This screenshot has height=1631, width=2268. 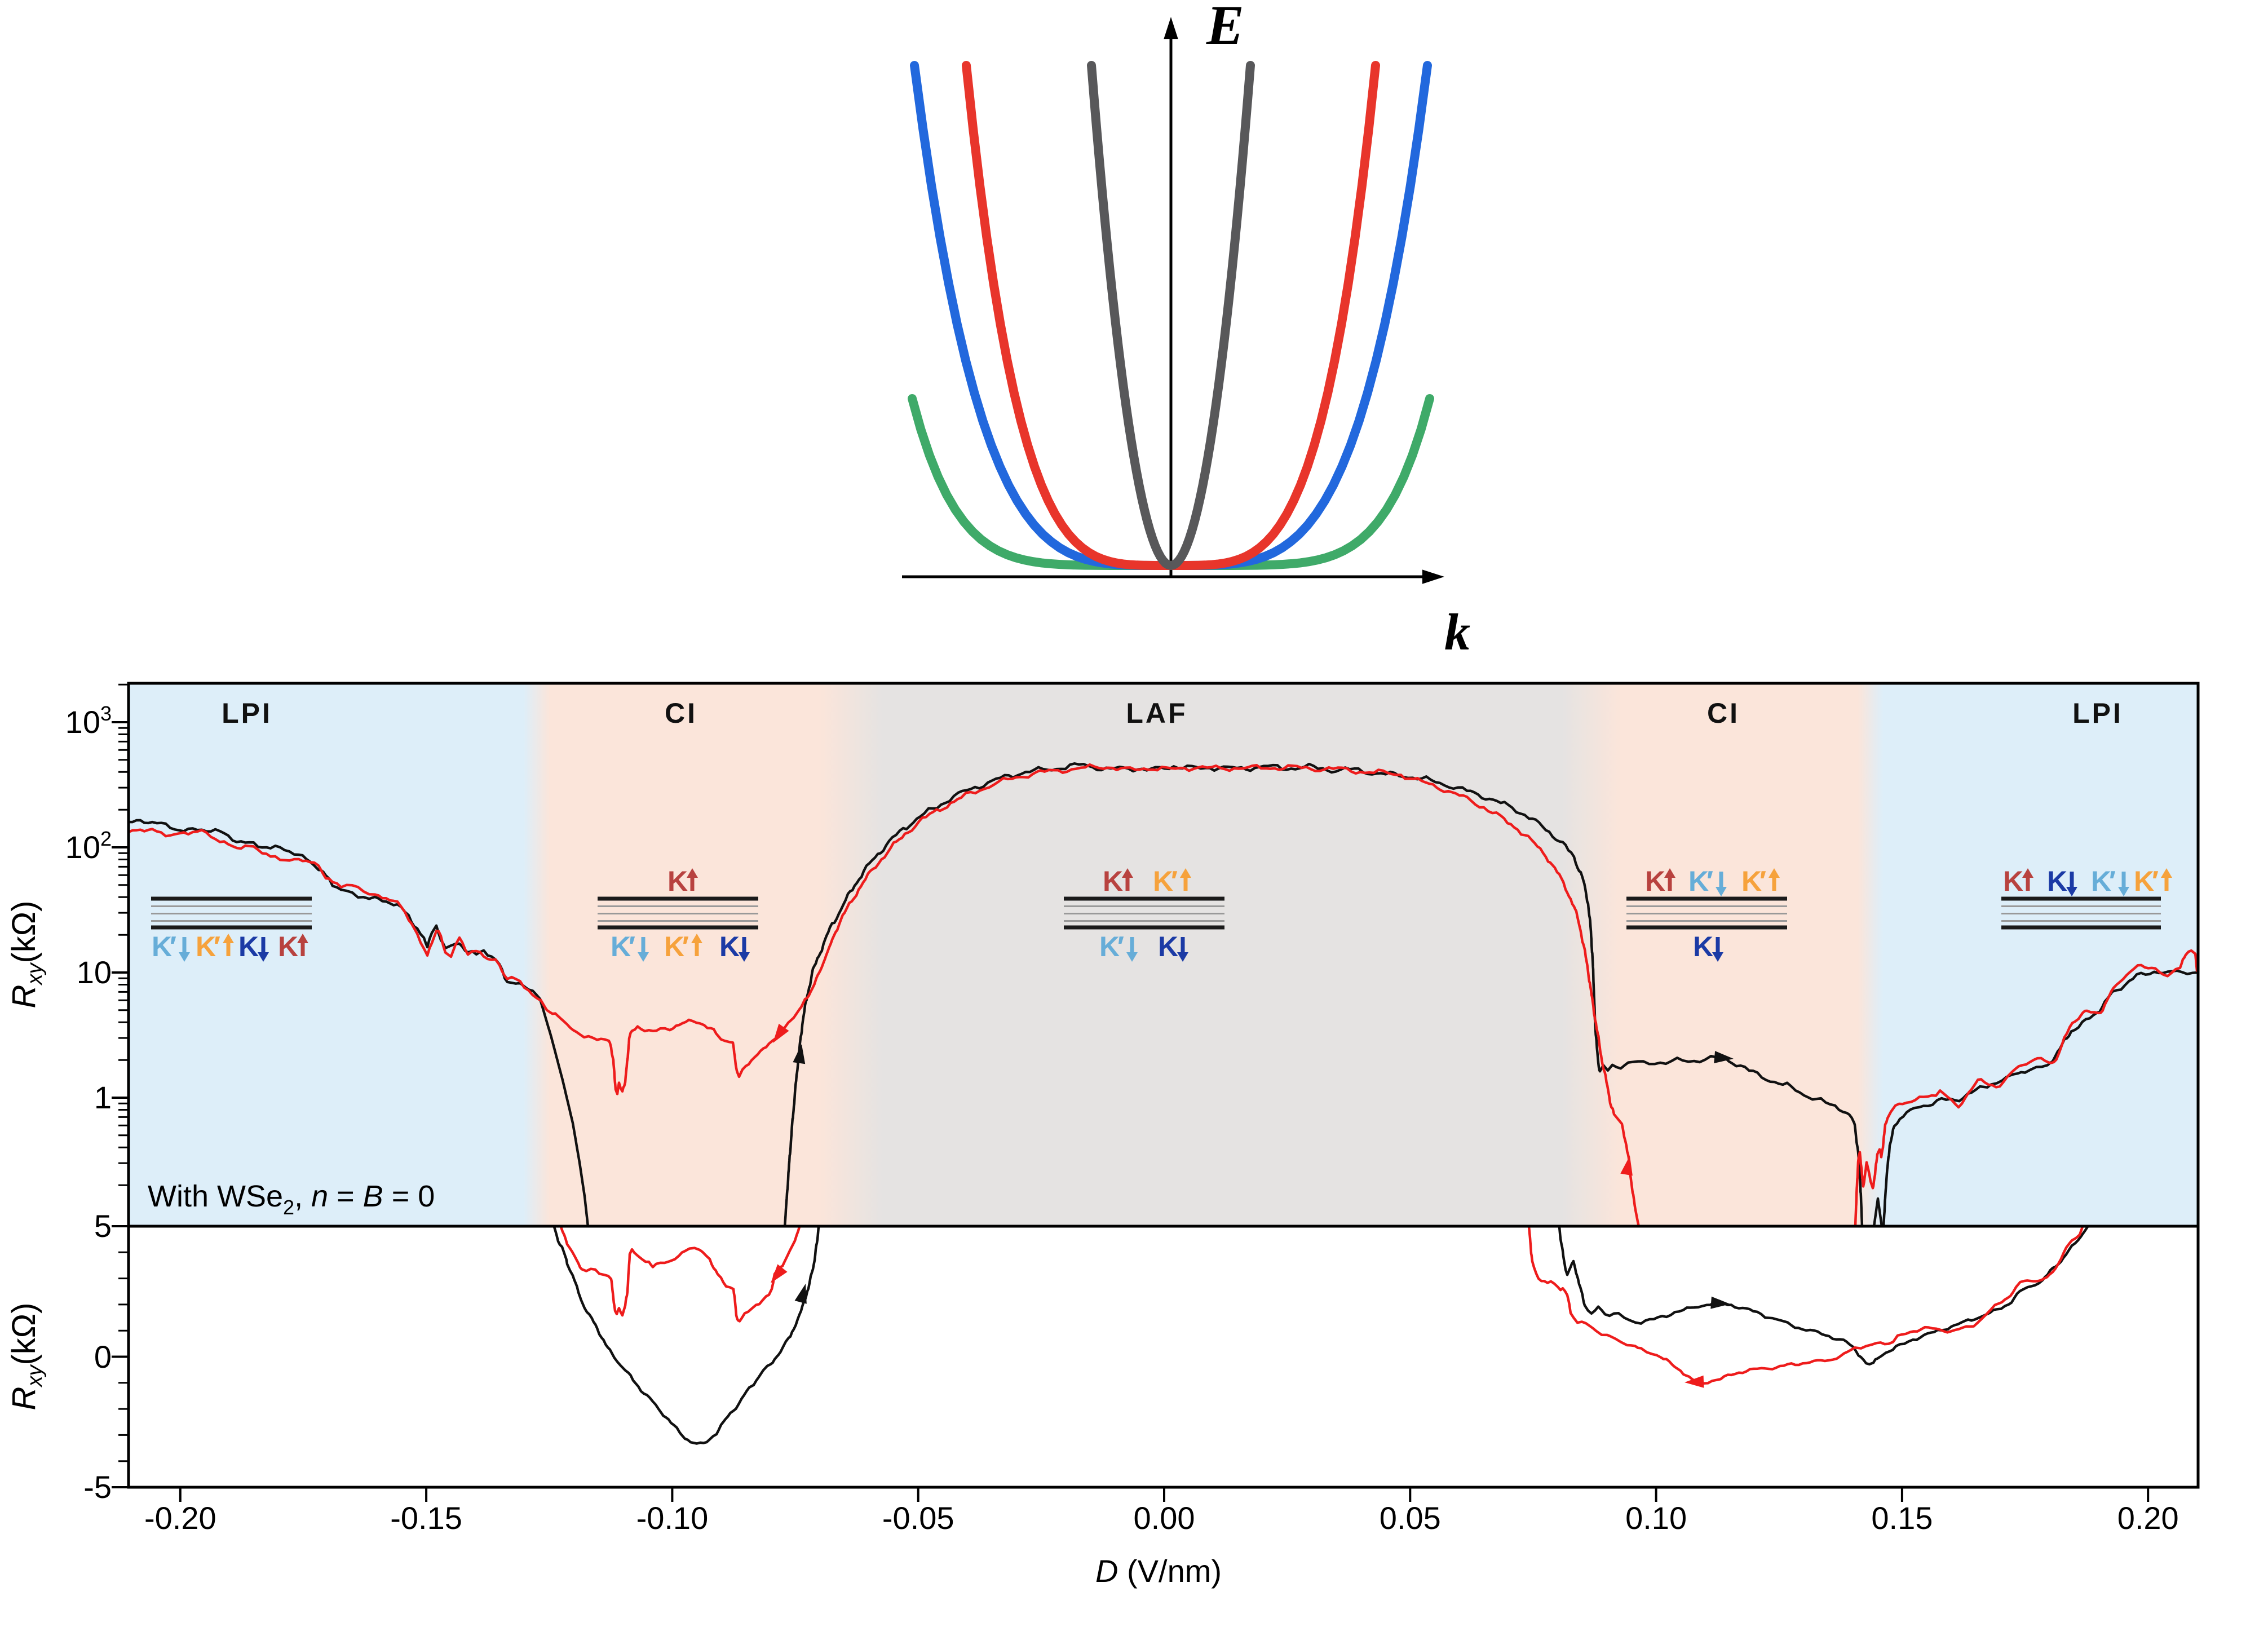 I want to click on svg-text: 5, so click(x=103, y=1226).